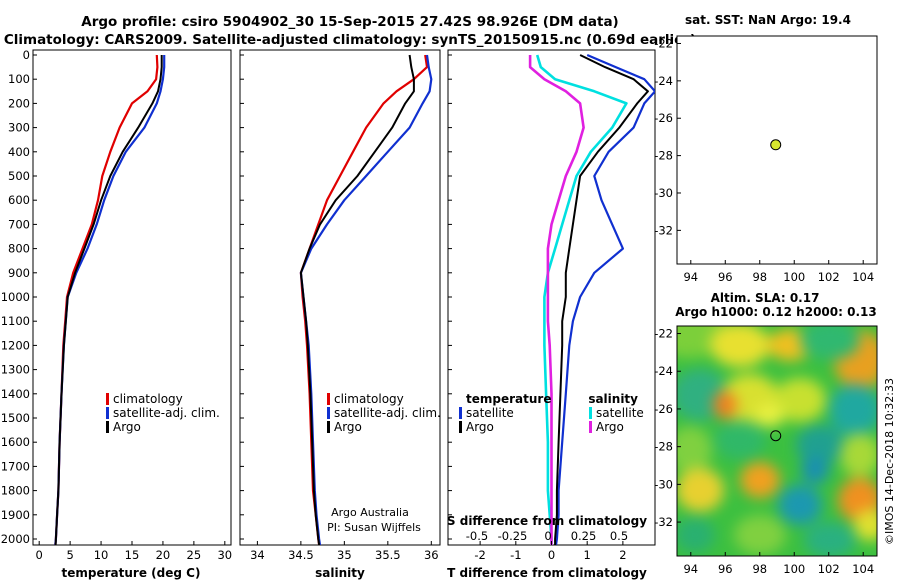  What do you see at coordinates (370, 512) in the screenshot?
I see `credit-org: Argo Australia` at bounding box center [370, 512].